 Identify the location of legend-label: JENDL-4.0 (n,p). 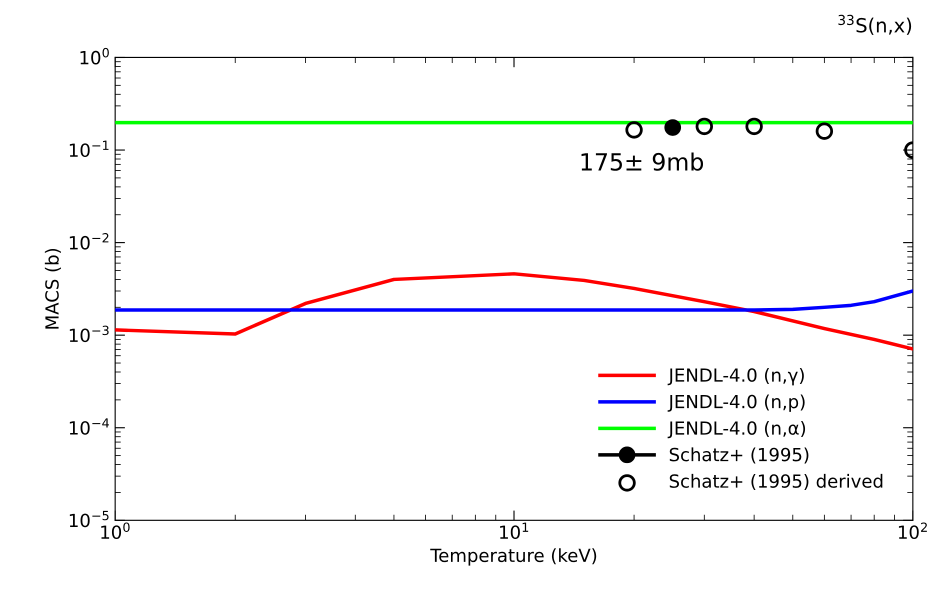
(736, 403).